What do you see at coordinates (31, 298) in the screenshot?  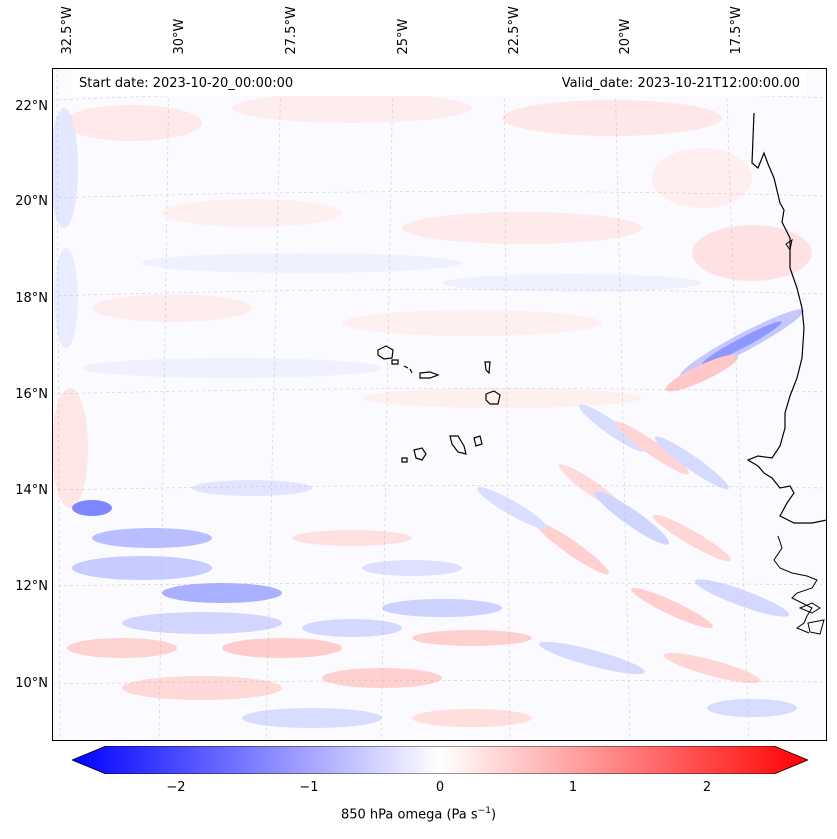 I see `lat-label-18n: 18°N` at bounding box center [31, 298].